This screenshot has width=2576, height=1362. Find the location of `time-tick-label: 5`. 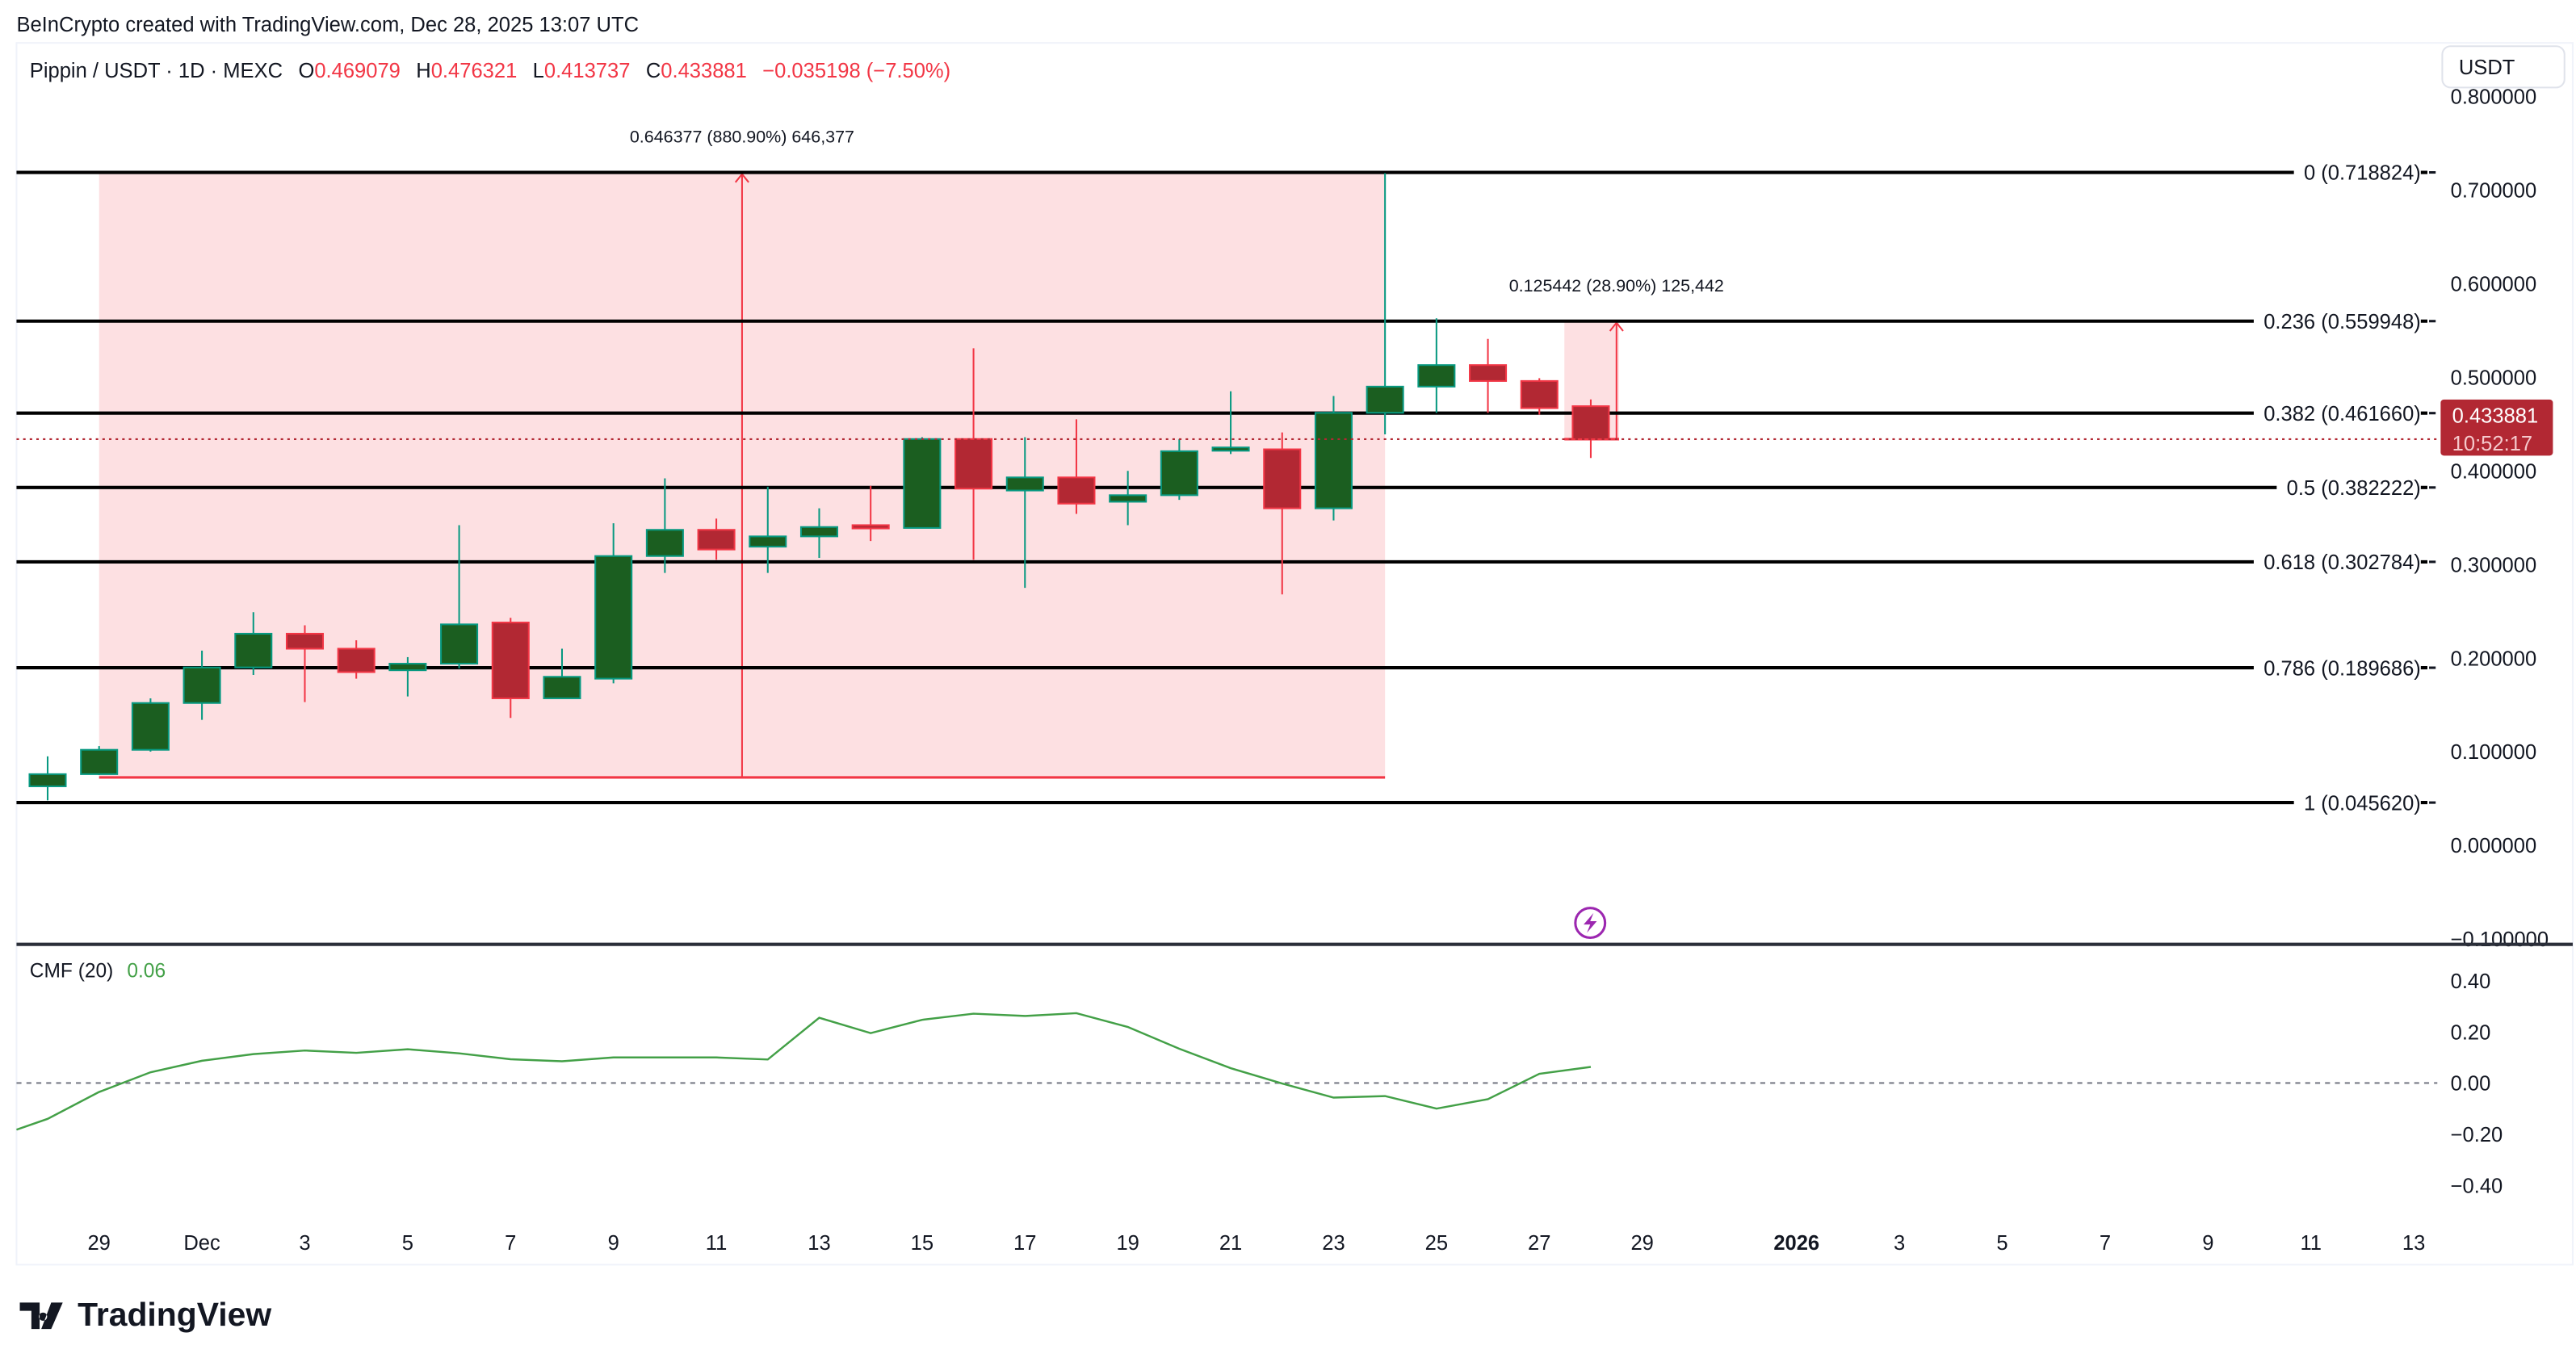

time-tick-label: 5 is located at coordinates (407, 1243).